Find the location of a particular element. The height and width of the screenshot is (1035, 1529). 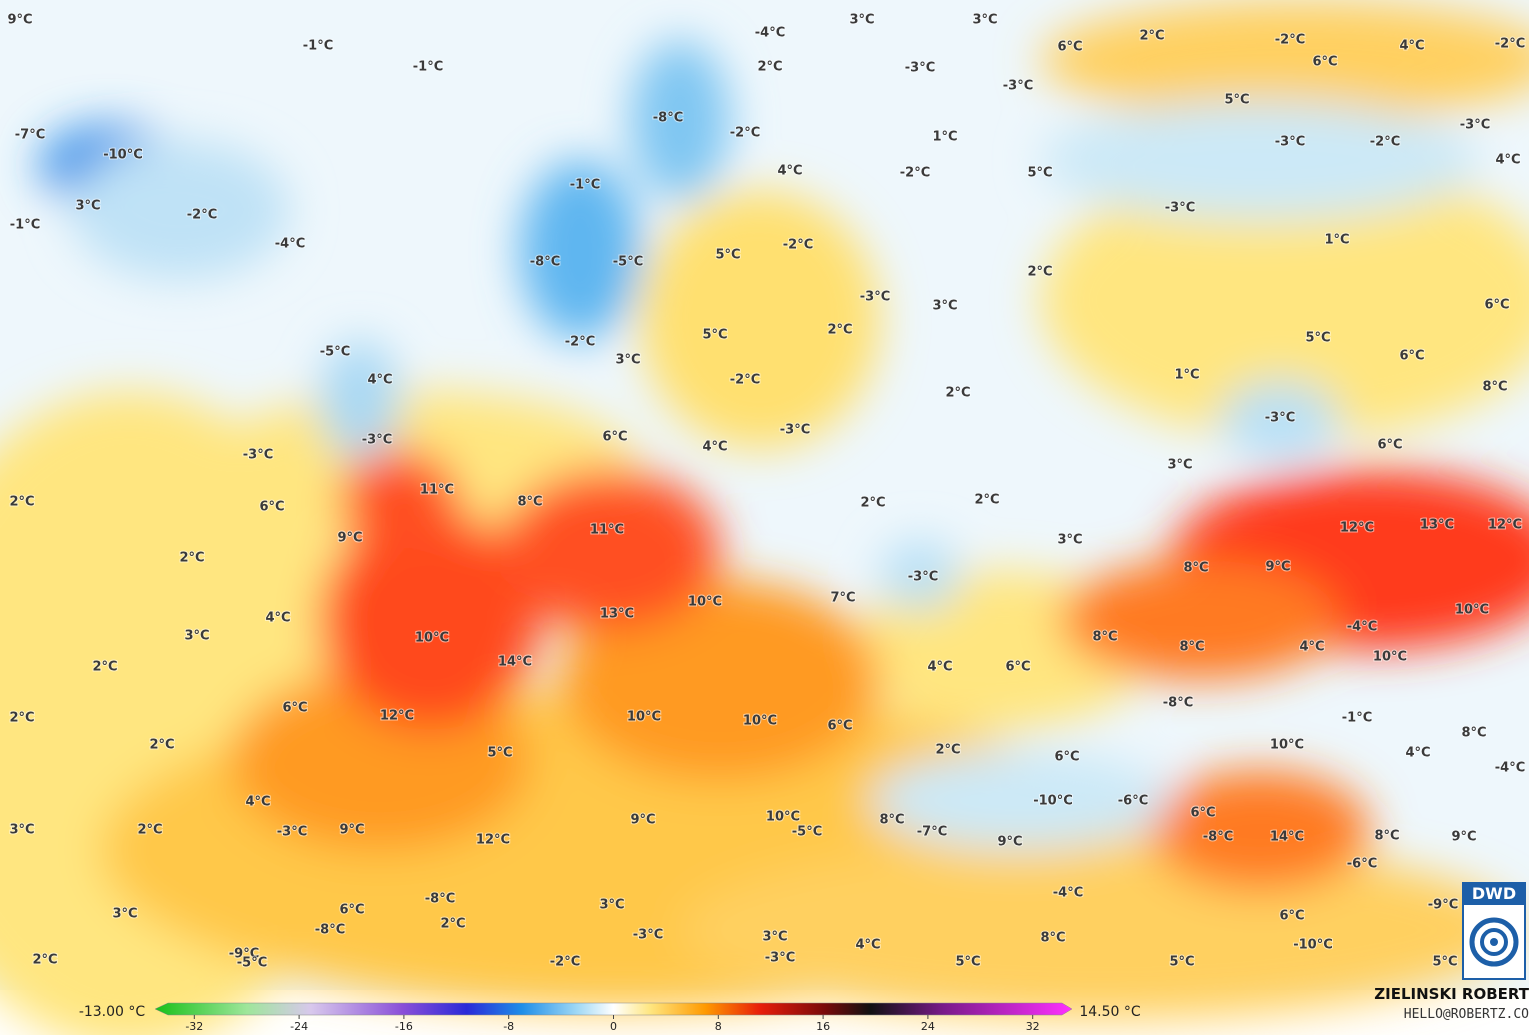

temperature-label: -7°C is located at coordinates (30, 135).